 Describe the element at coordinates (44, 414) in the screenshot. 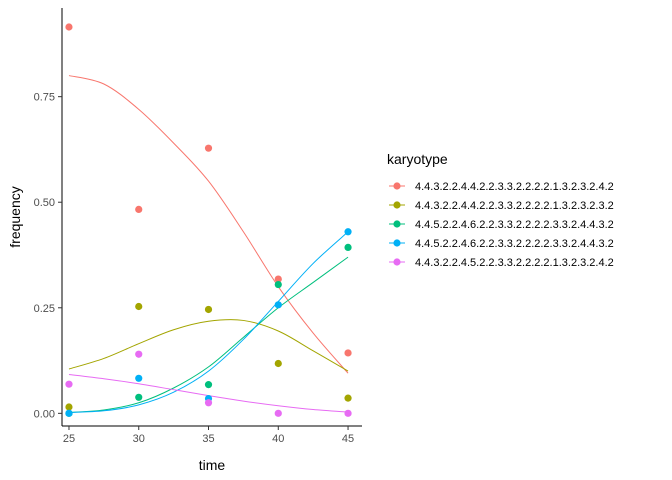

I see `y-tick-label: 0.00` at that location.